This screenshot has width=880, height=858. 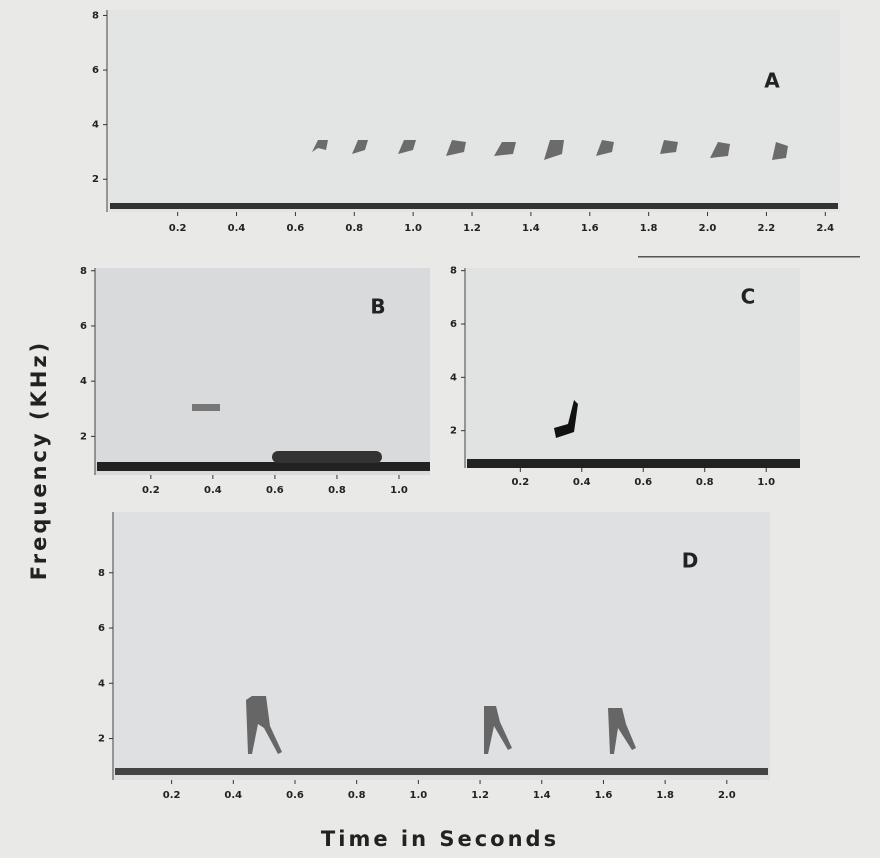 What do you see at coordinates (749, 257) in the screenshot?
I see `rule` at bounding box center [749, 257].